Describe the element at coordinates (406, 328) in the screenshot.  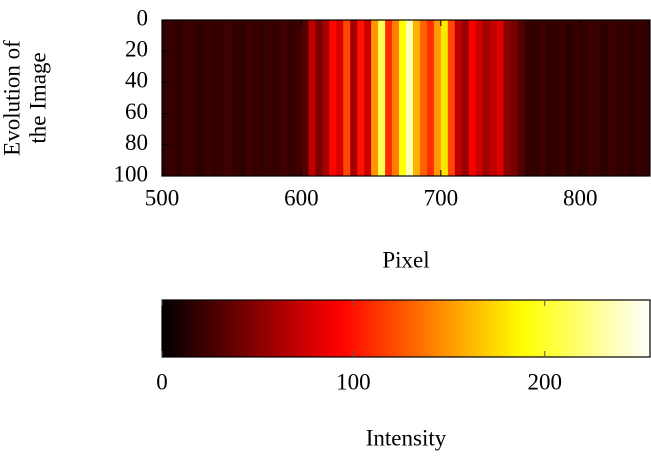
I see `colorbar` at that location.